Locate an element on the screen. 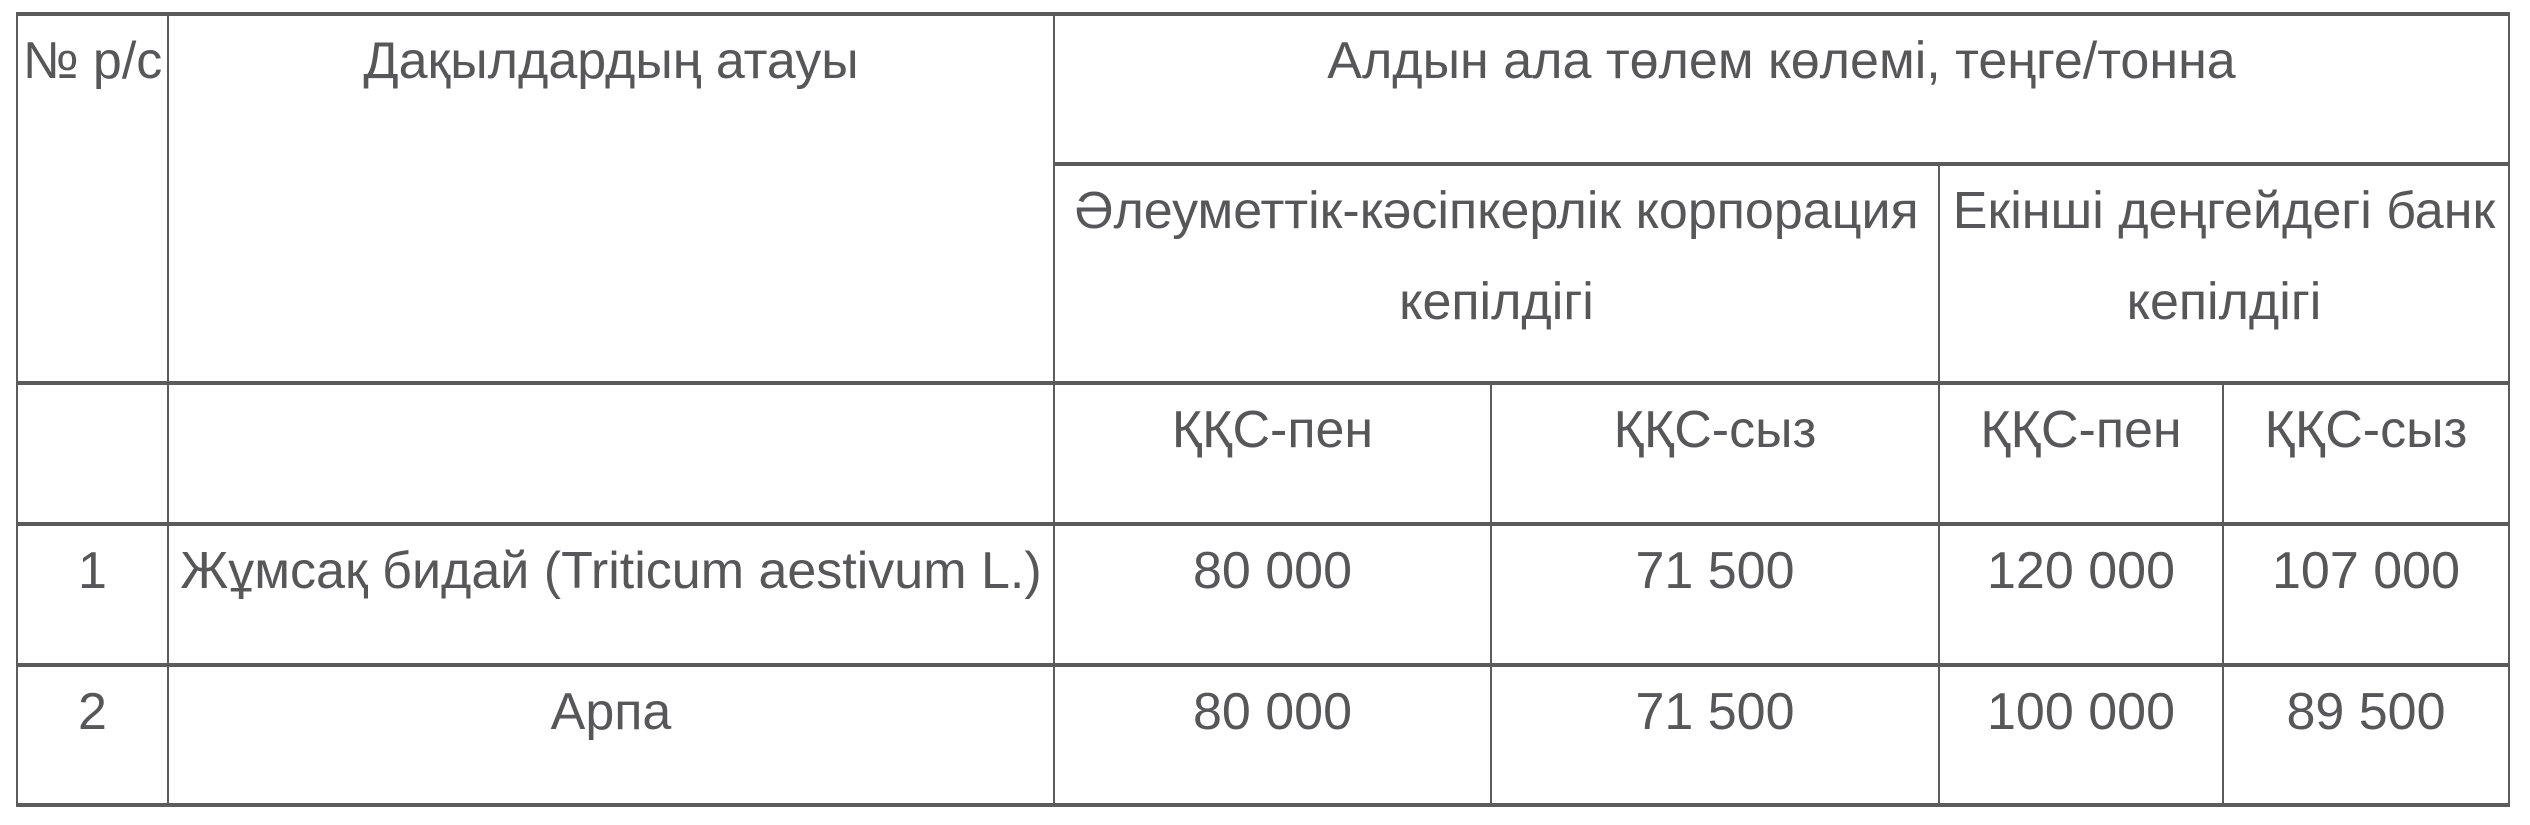 Image resolution: width=2530 pixels, height=825 pixels. crop-name-cell: Жұмсақ бидай (Triticum aestivum L.) is located at coordinates (611, 594).